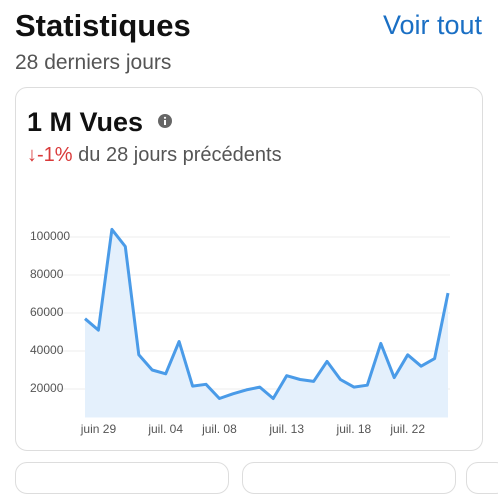  What do you see at coordinates (354, 429) in the screenshot?
I see `x-tick-label: juil. 18` at bounding box center [354, 429].